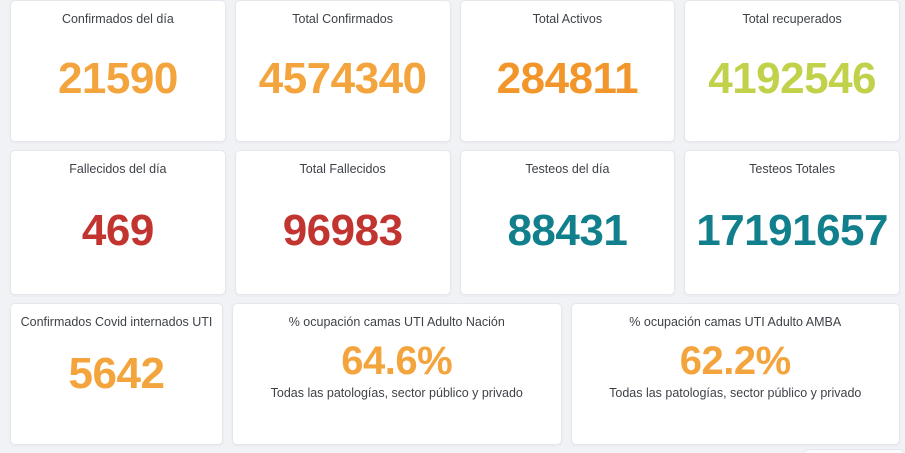 This screenshot has width=905, height=453. Describe the element at coordinates (396, 322) in the screenshot. I see `card-title: % ocupación camas UTI Adulto Nación` at that location.